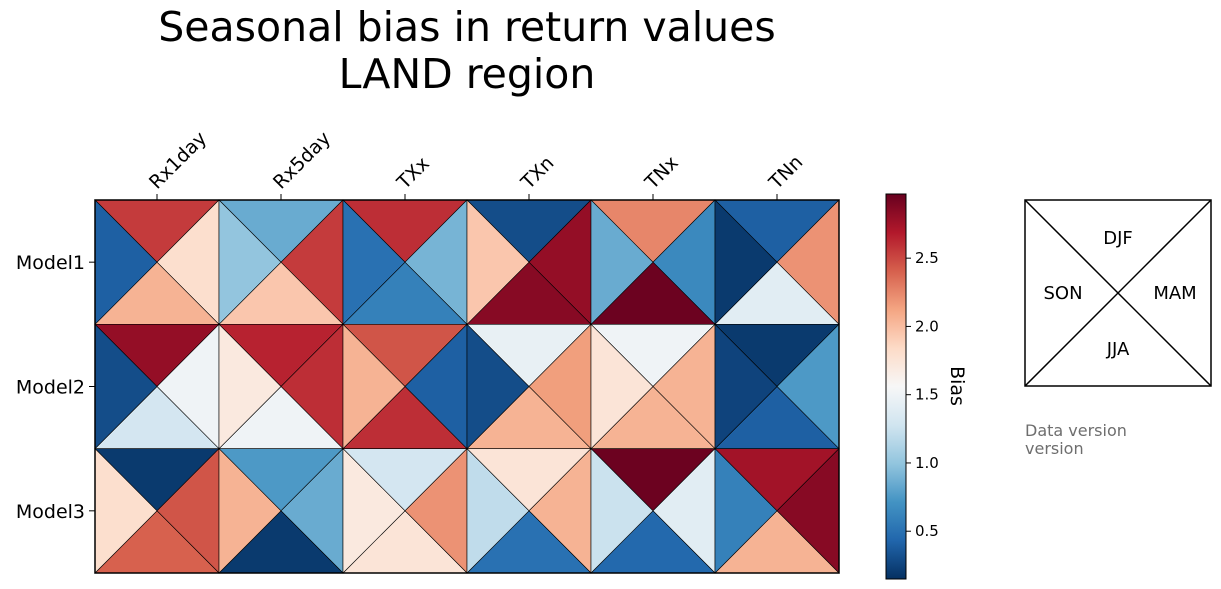  Describe the element at coordinates (498, 386) in the screenshot. I see `cell-model2-txn-son` at that location.